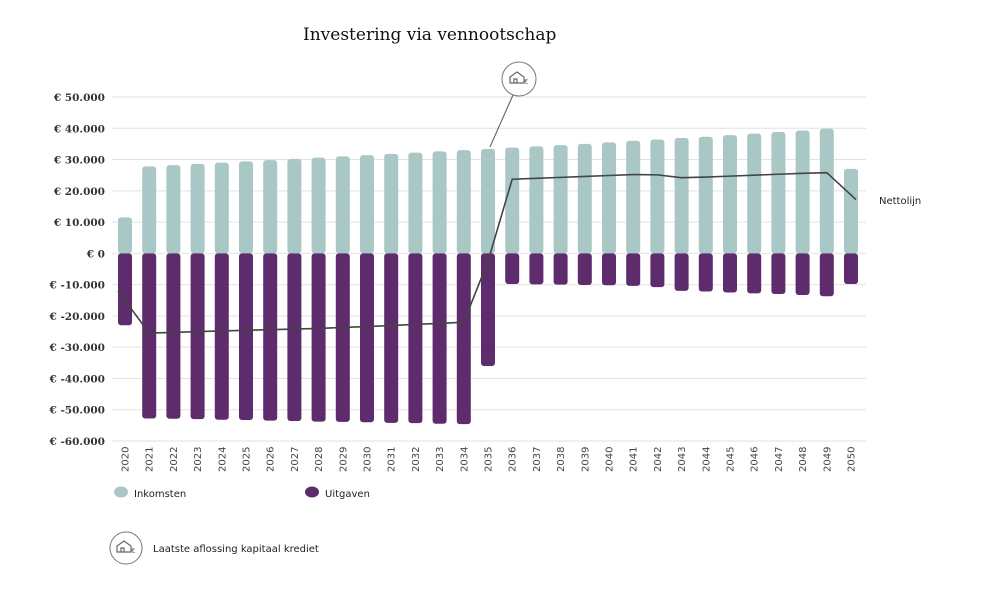 The height and width of the screenshot is (598, 981). I want to click on x-tick-label: 2045, so click(731, 459).